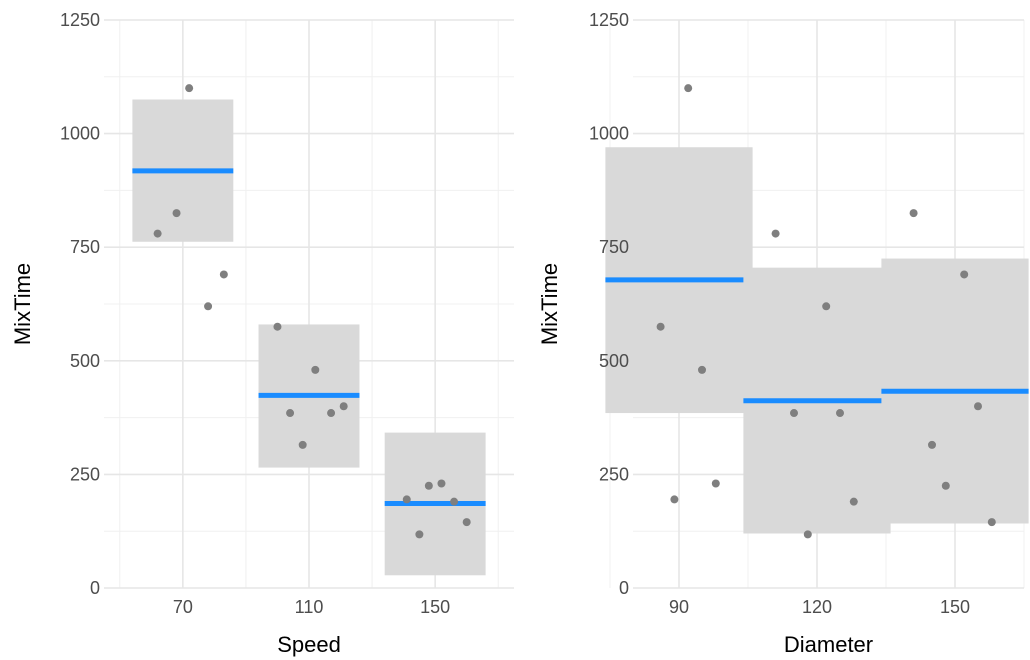 This screenshot has height=660, width=1030. What do you see at coordinates (679, 607) in the screenshot?
I see `x-tick-label: 90` at bounding box center [679, 607].